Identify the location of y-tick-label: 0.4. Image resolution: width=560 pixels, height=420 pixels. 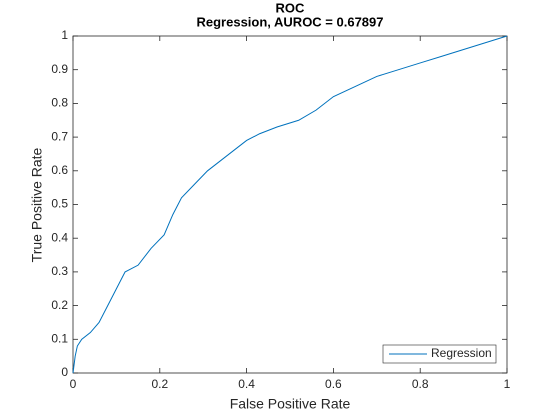
(59, 237).